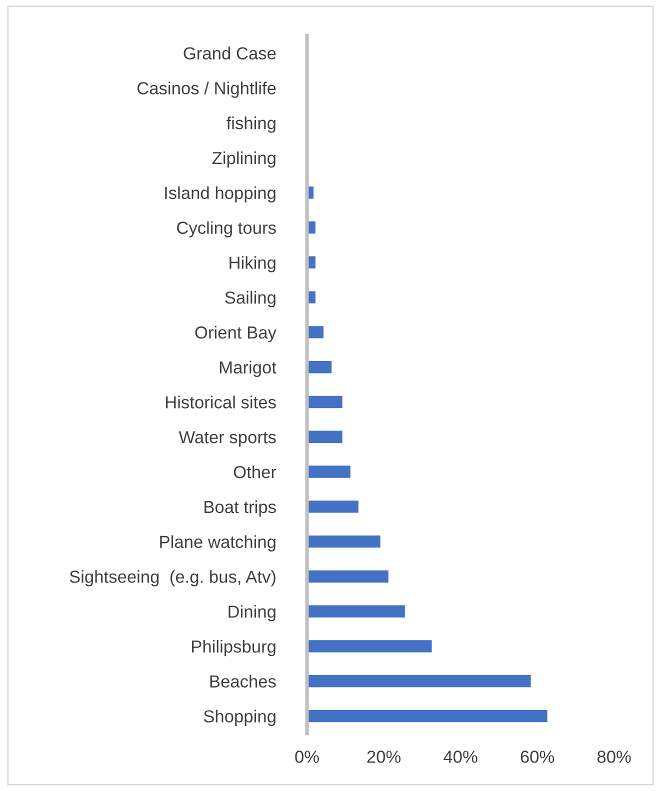  I want to click on y-tick-label: Ziplining, so click(244, 159).